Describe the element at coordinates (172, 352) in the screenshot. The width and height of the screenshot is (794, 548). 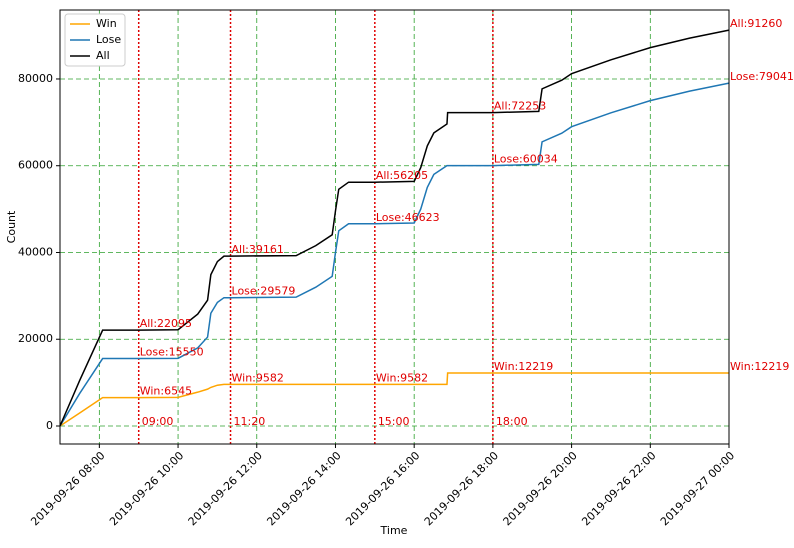
I see `annotation: Lose:15550` at that location.